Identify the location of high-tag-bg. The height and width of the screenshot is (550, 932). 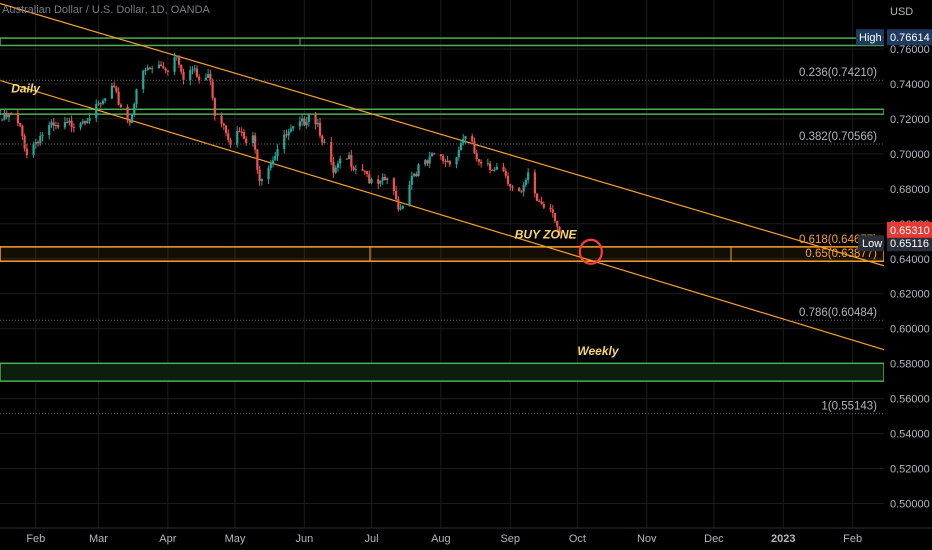
(870, 37).